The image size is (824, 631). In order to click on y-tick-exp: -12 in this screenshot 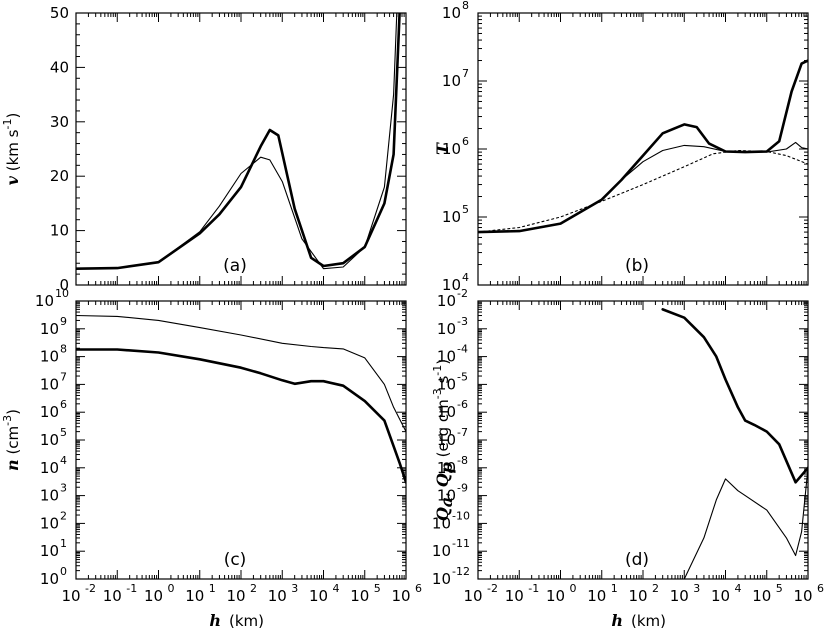, I will do `click(461, 571)`.